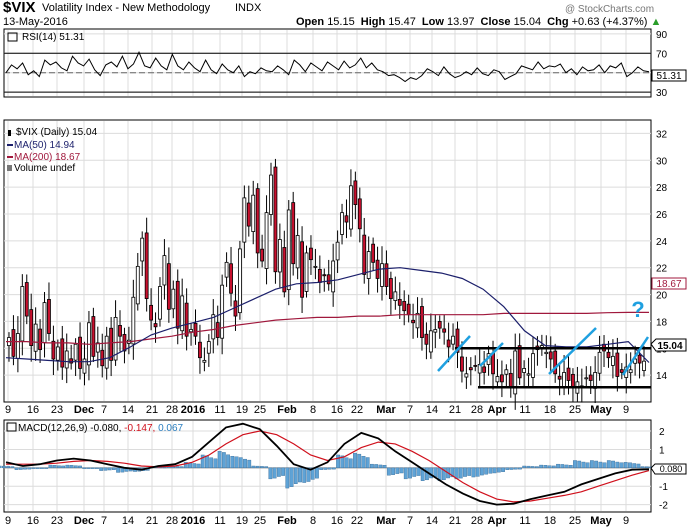 The height and width of the screenshot is (531, 688). I want to click on x-tick-label: 14, so click(128, 410).